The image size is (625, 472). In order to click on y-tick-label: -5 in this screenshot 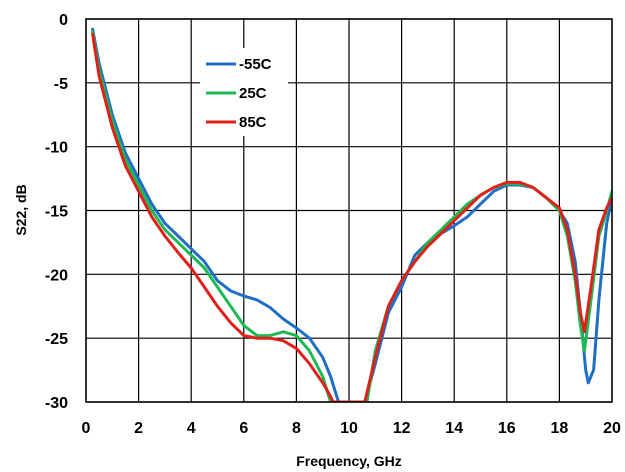, I will do `click(61, 84)`.